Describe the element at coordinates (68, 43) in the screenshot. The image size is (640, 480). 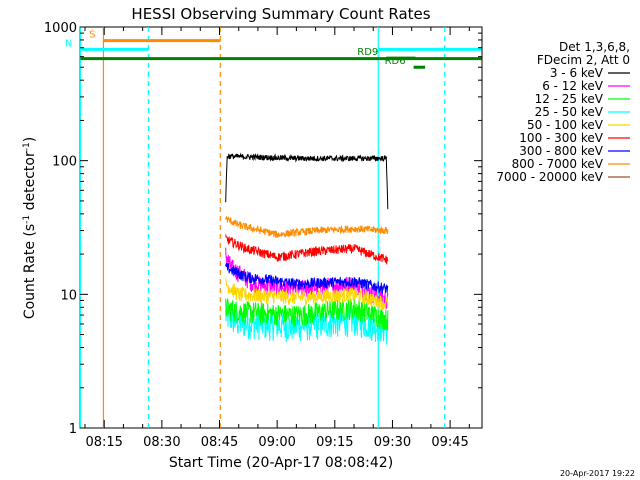
I see `observing-flag-label: N` at that location.